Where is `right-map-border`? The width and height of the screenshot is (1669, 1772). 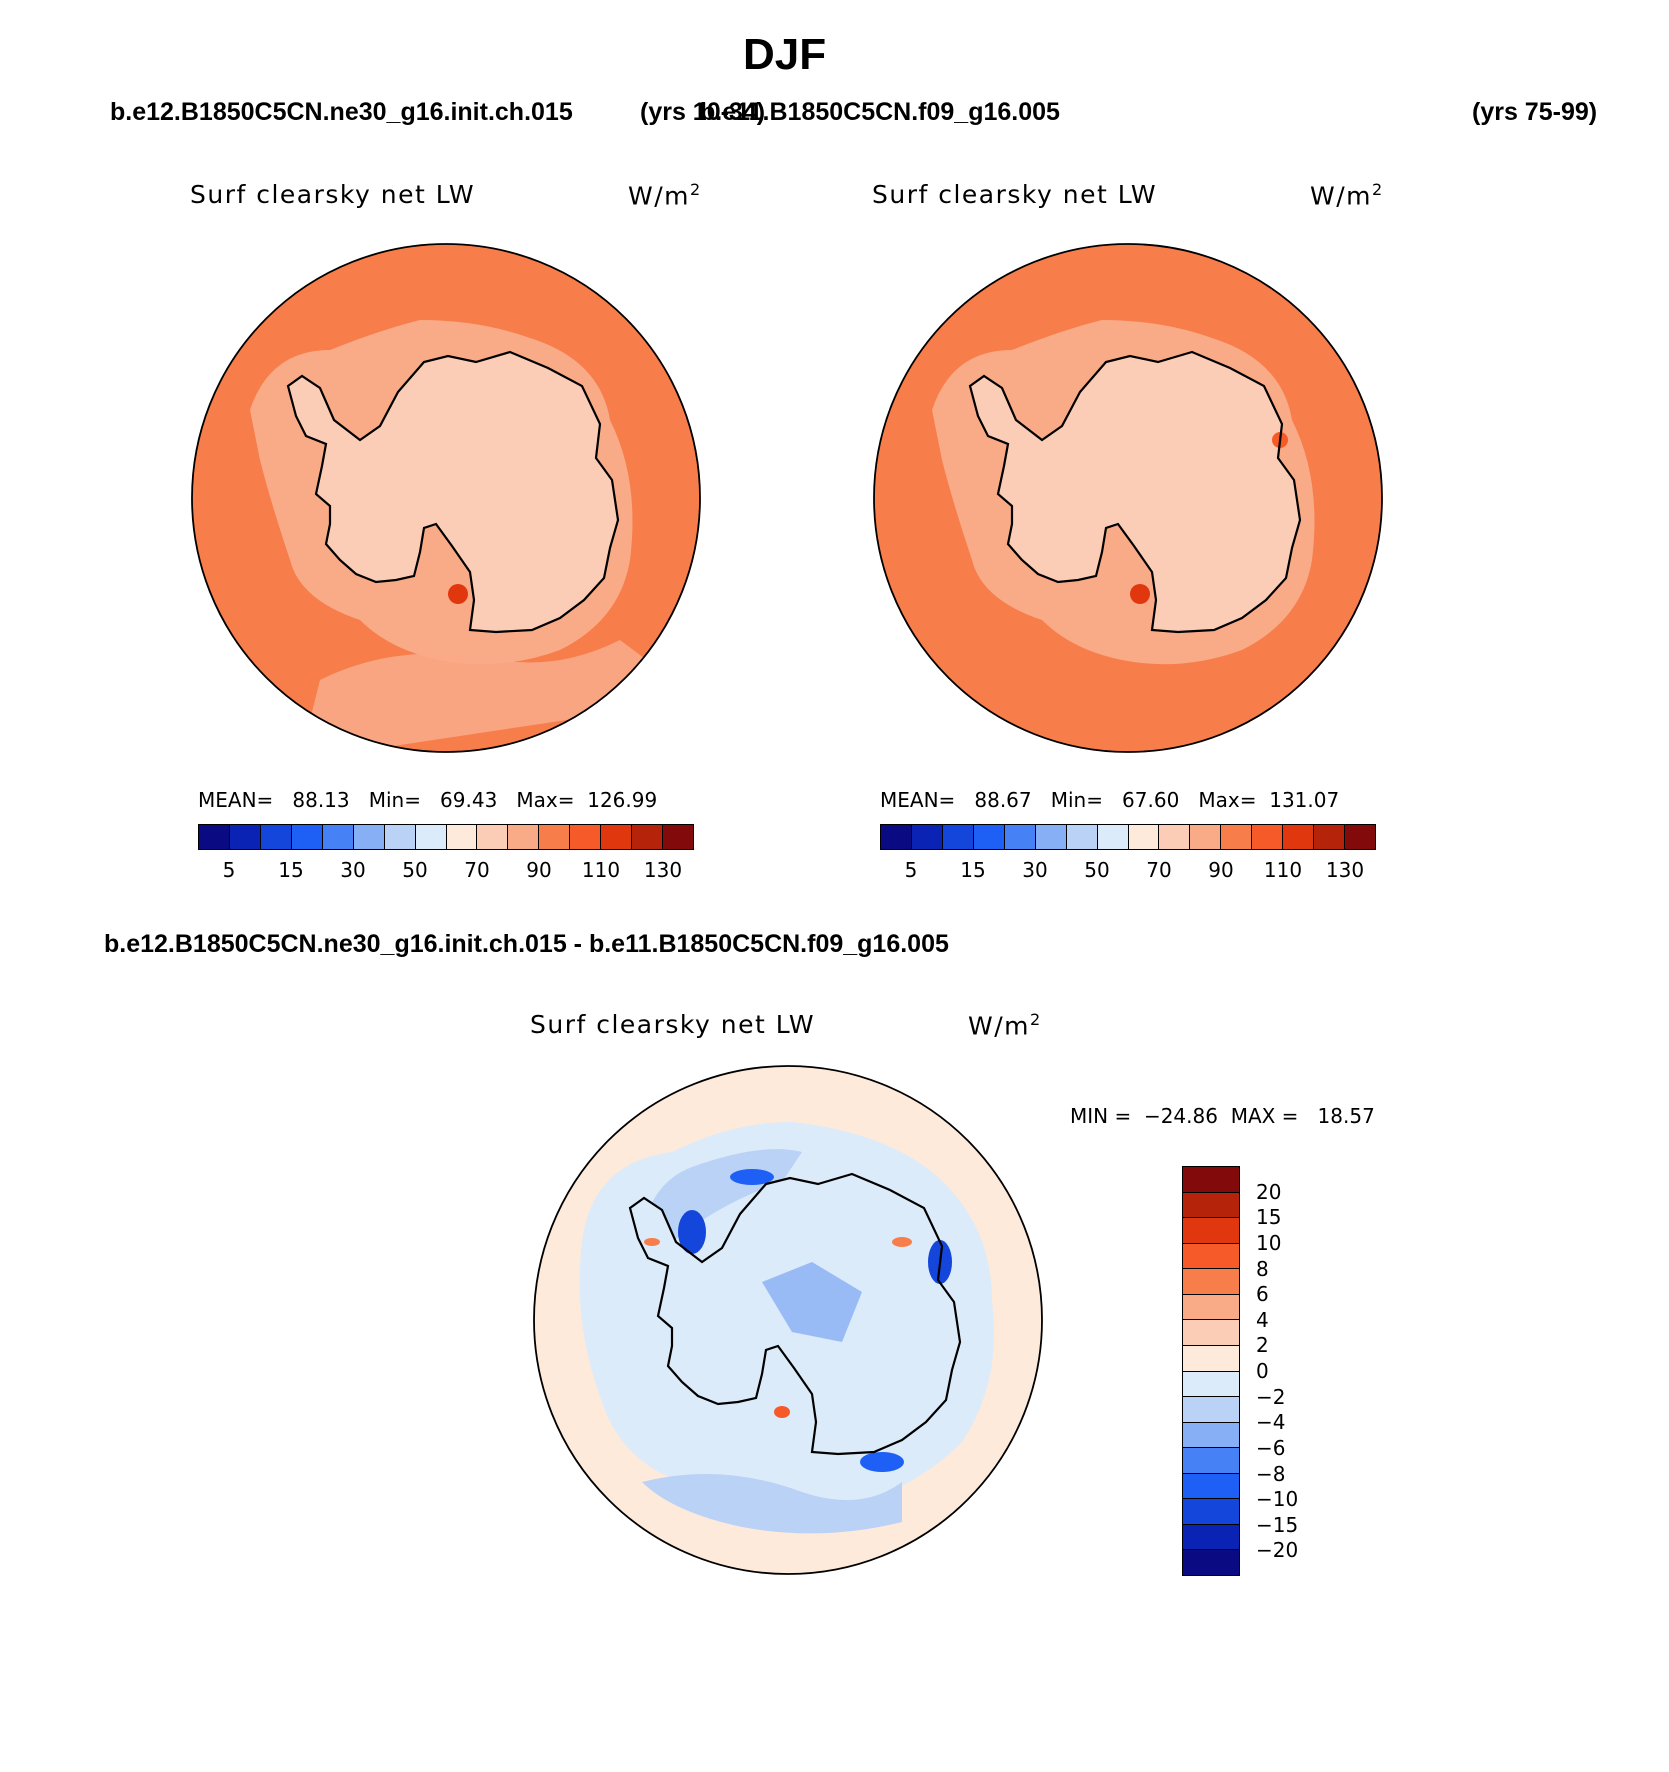
right-map-border is located at coordinates (1128, 498).